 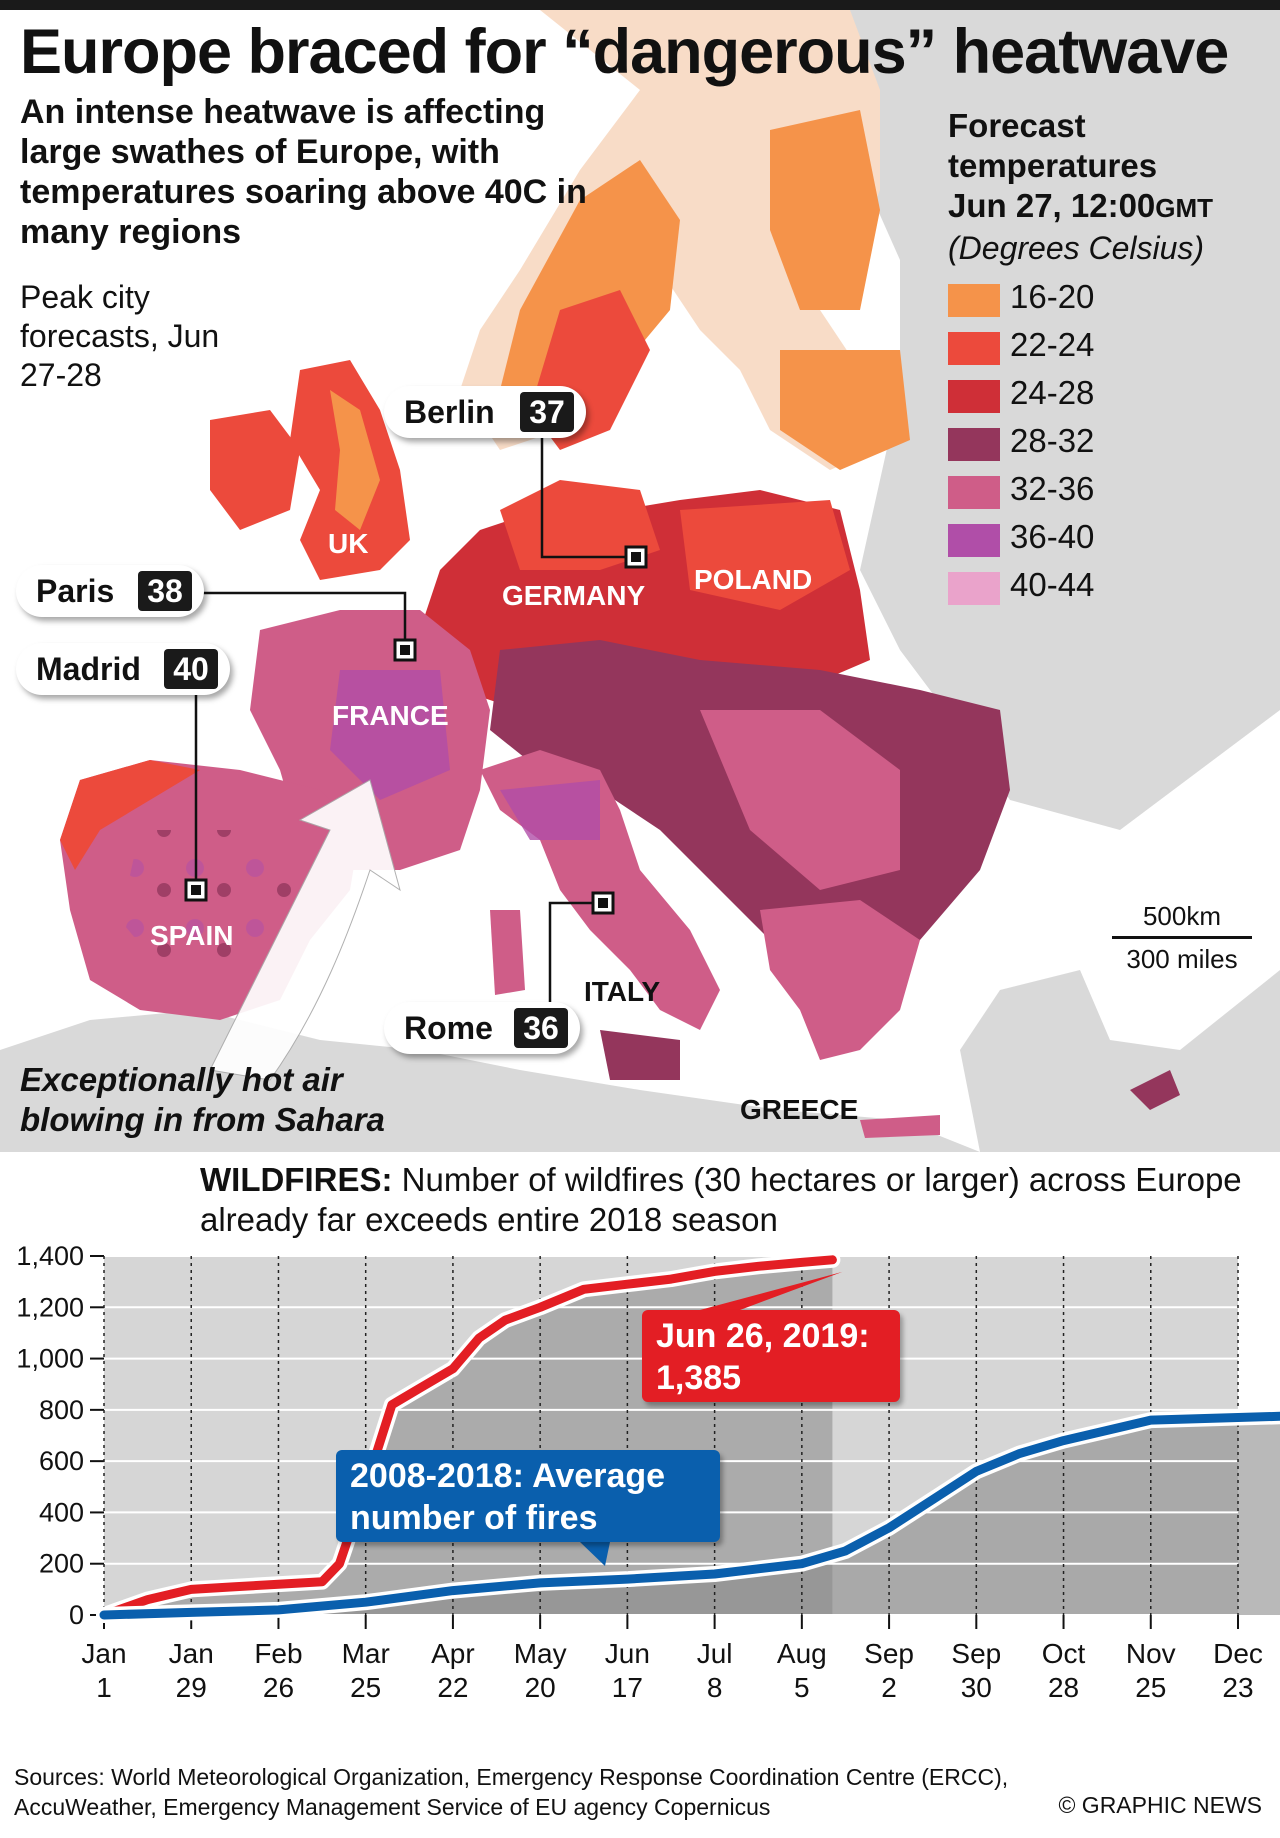 I want to click on callout-2019: Jun 26, 2019: 1,385, so click(x=771, y=1356).